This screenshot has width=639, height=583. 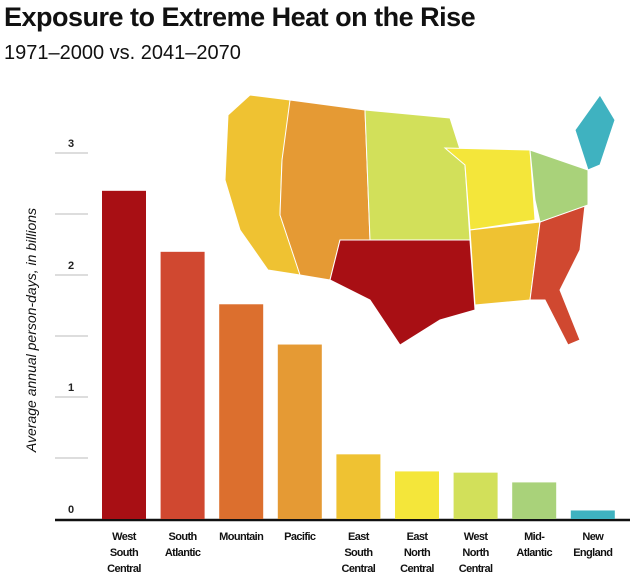 What do you see at coordinates (300, 537) in the screenshot?
I see `x-tick-label: Pacific` at bounding box center [300, 537].